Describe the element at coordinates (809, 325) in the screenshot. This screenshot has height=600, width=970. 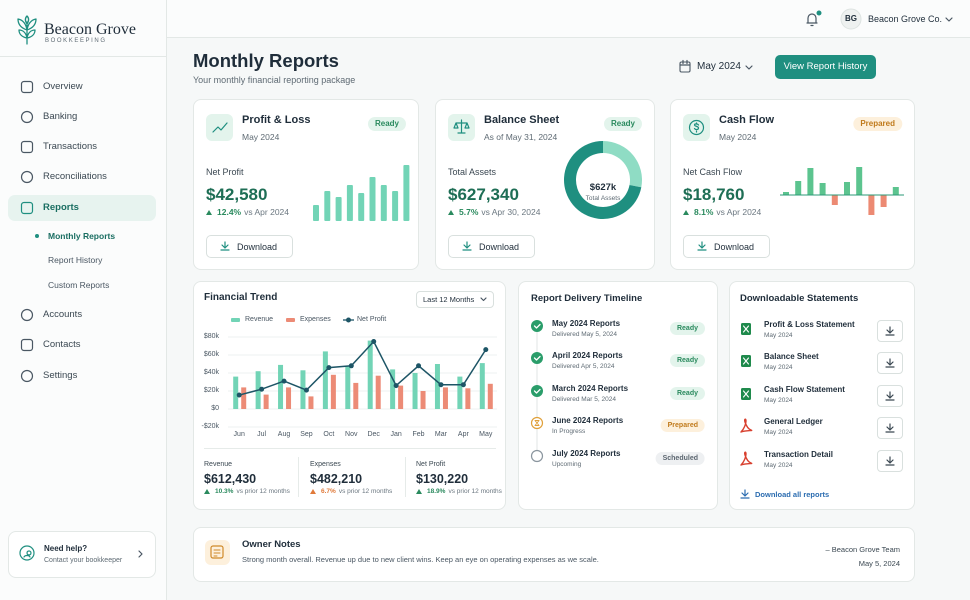
I see `statement-name: Profit & Loss Statement` at that location.